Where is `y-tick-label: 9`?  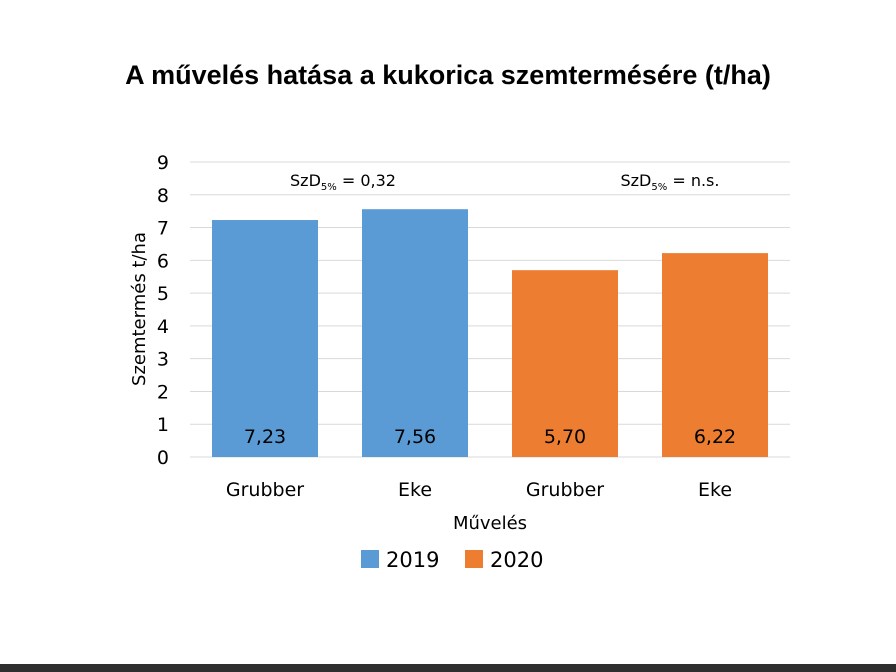
y-tick-label: 9 is located at coordinates (163, 163).